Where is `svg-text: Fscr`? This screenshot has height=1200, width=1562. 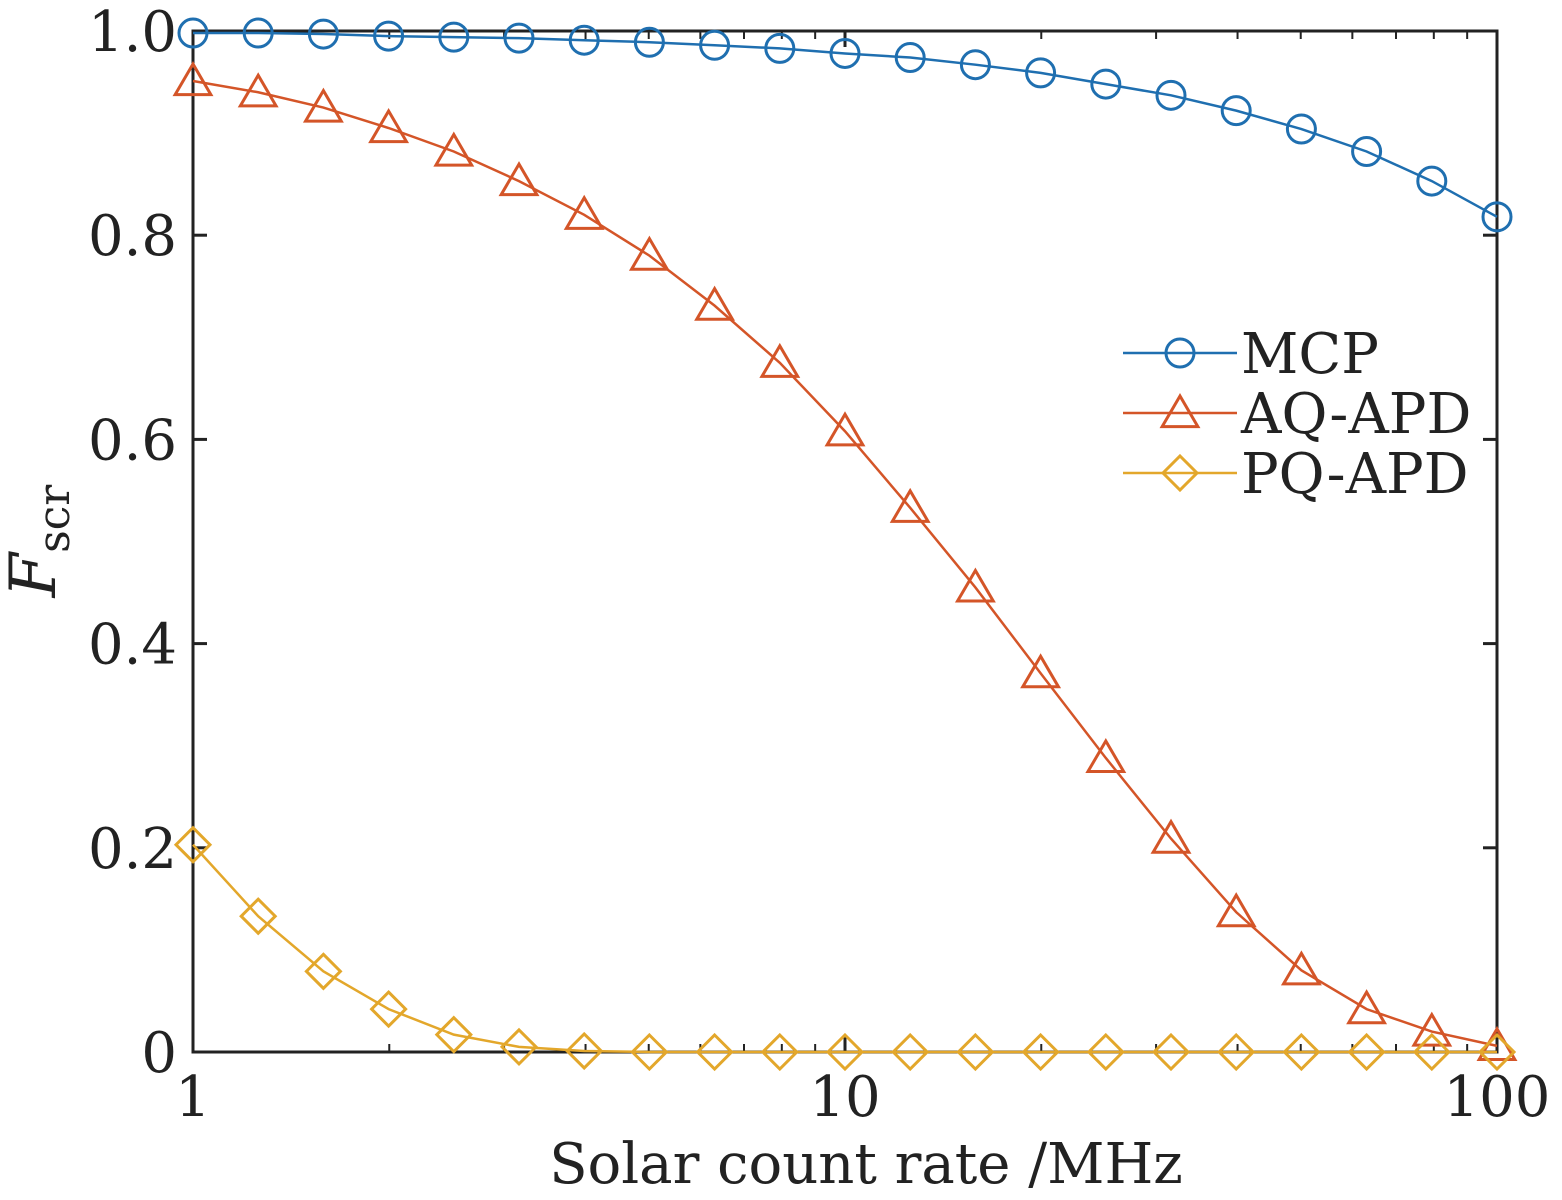
svg-text: Fscr is located at coordinates (40, 541).